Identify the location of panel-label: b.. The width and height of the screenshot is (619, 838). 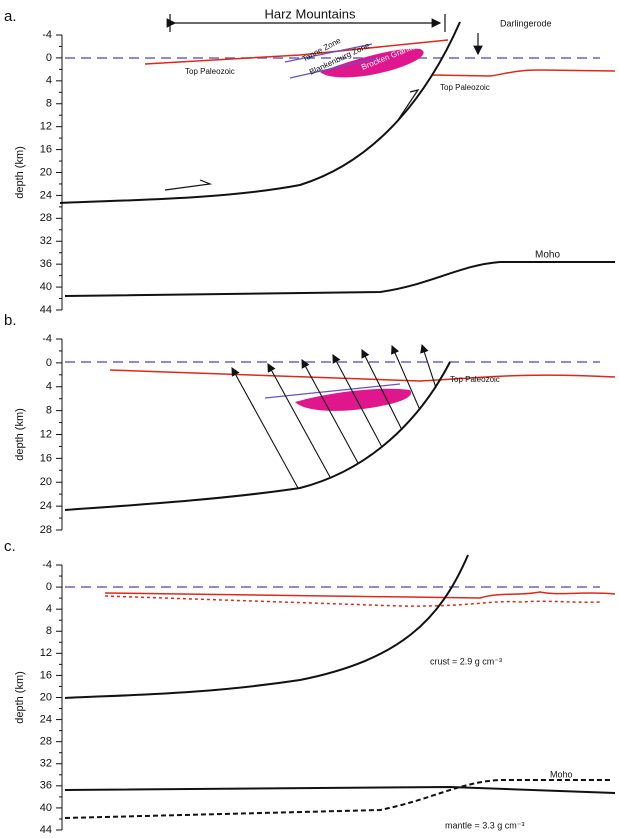
(10, 320).